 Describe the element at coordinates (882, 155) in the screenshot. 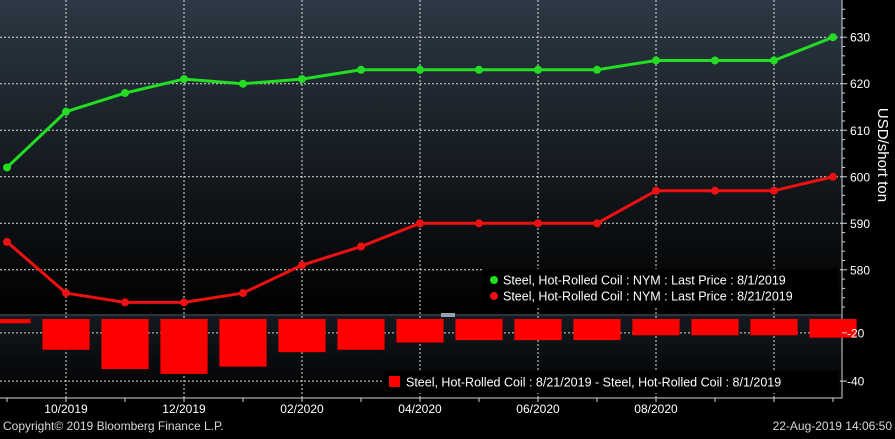

I see `y-axis-label: USD/short ton` at that location.